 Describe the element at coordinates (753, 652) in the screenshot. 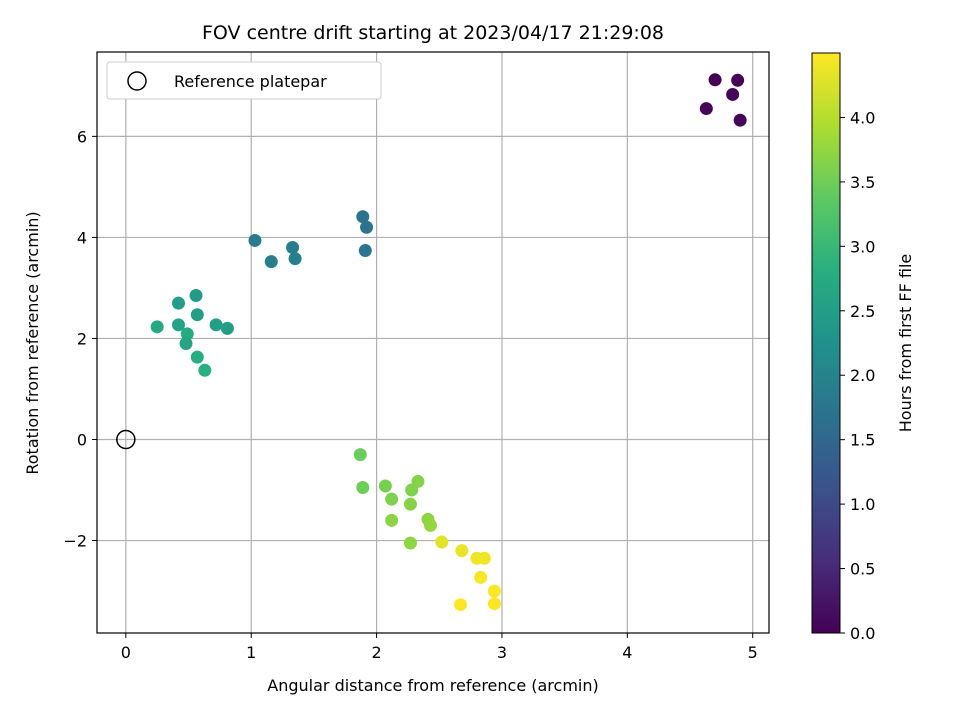

I see `x-tick-label: 5` at that location.